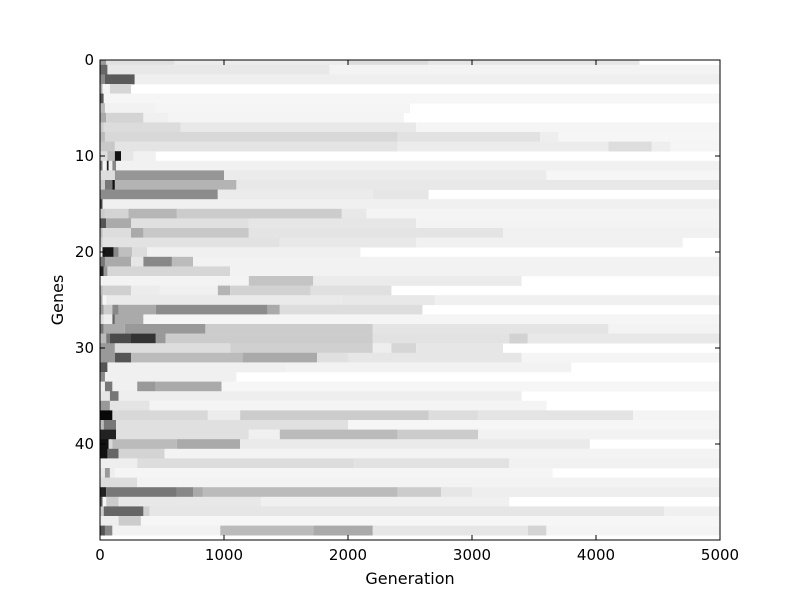 Image resolution: width=800 pixels, height=600 pixels. Describe the element at coordinates (720, 555) in the screenshot. I see `x-tick-label: 5000` at that location.